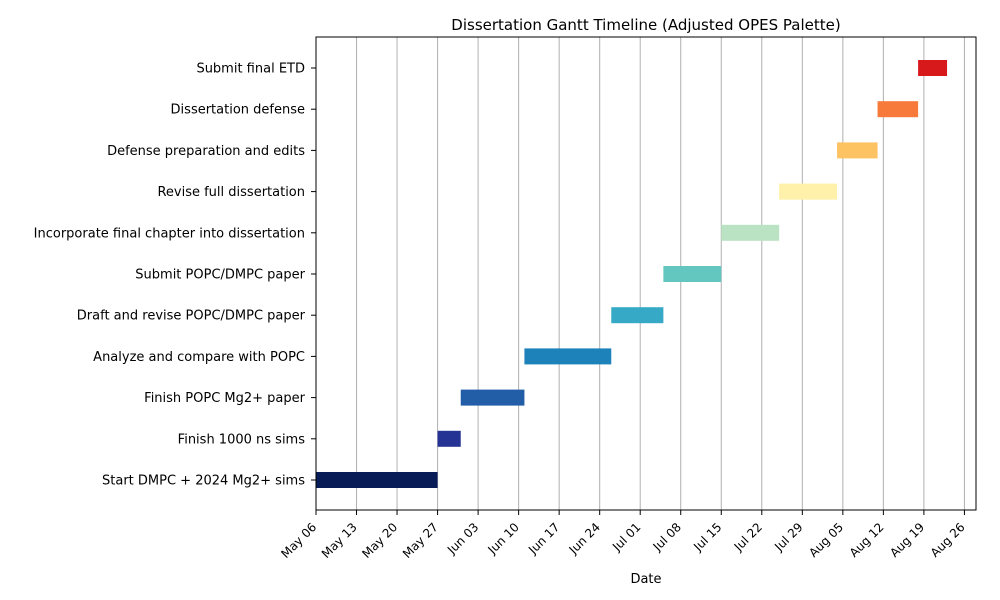 The width and height of the screenshot is (1000, 600). What do you see at coordinates (220, 275) in the screenshot?
I see `task-label: Submit POPC/DMPC paper` at bounding box center [220, 275].